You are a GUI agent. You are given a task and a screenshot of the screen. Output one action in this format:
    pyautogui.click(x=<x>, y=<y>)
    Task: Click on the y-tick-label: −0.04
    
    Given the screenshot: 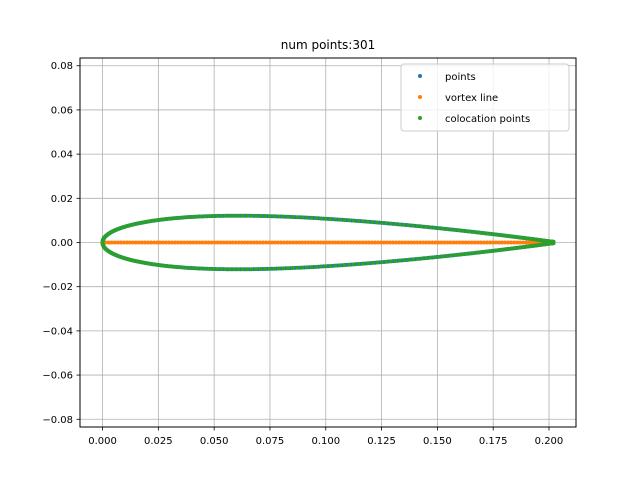 What is the action you would take?
    pyautogui.click(x=57, y=331)
    